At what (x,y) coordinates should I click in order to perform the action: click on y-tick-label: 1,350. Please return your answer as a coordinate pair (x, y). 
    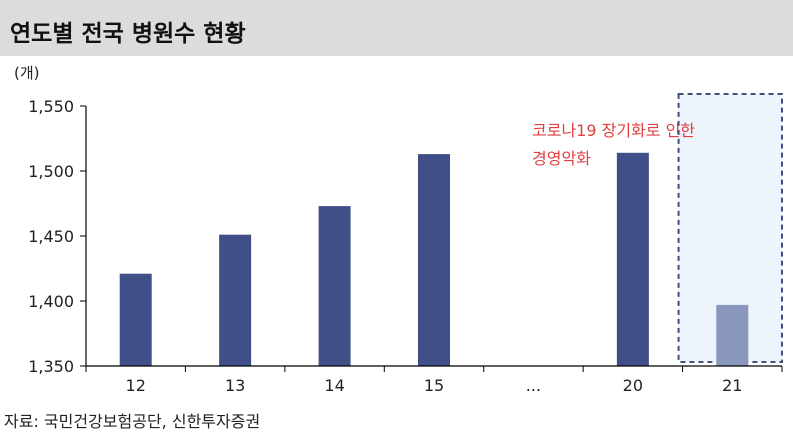
    Looking at the image, I should click on (51, 366).